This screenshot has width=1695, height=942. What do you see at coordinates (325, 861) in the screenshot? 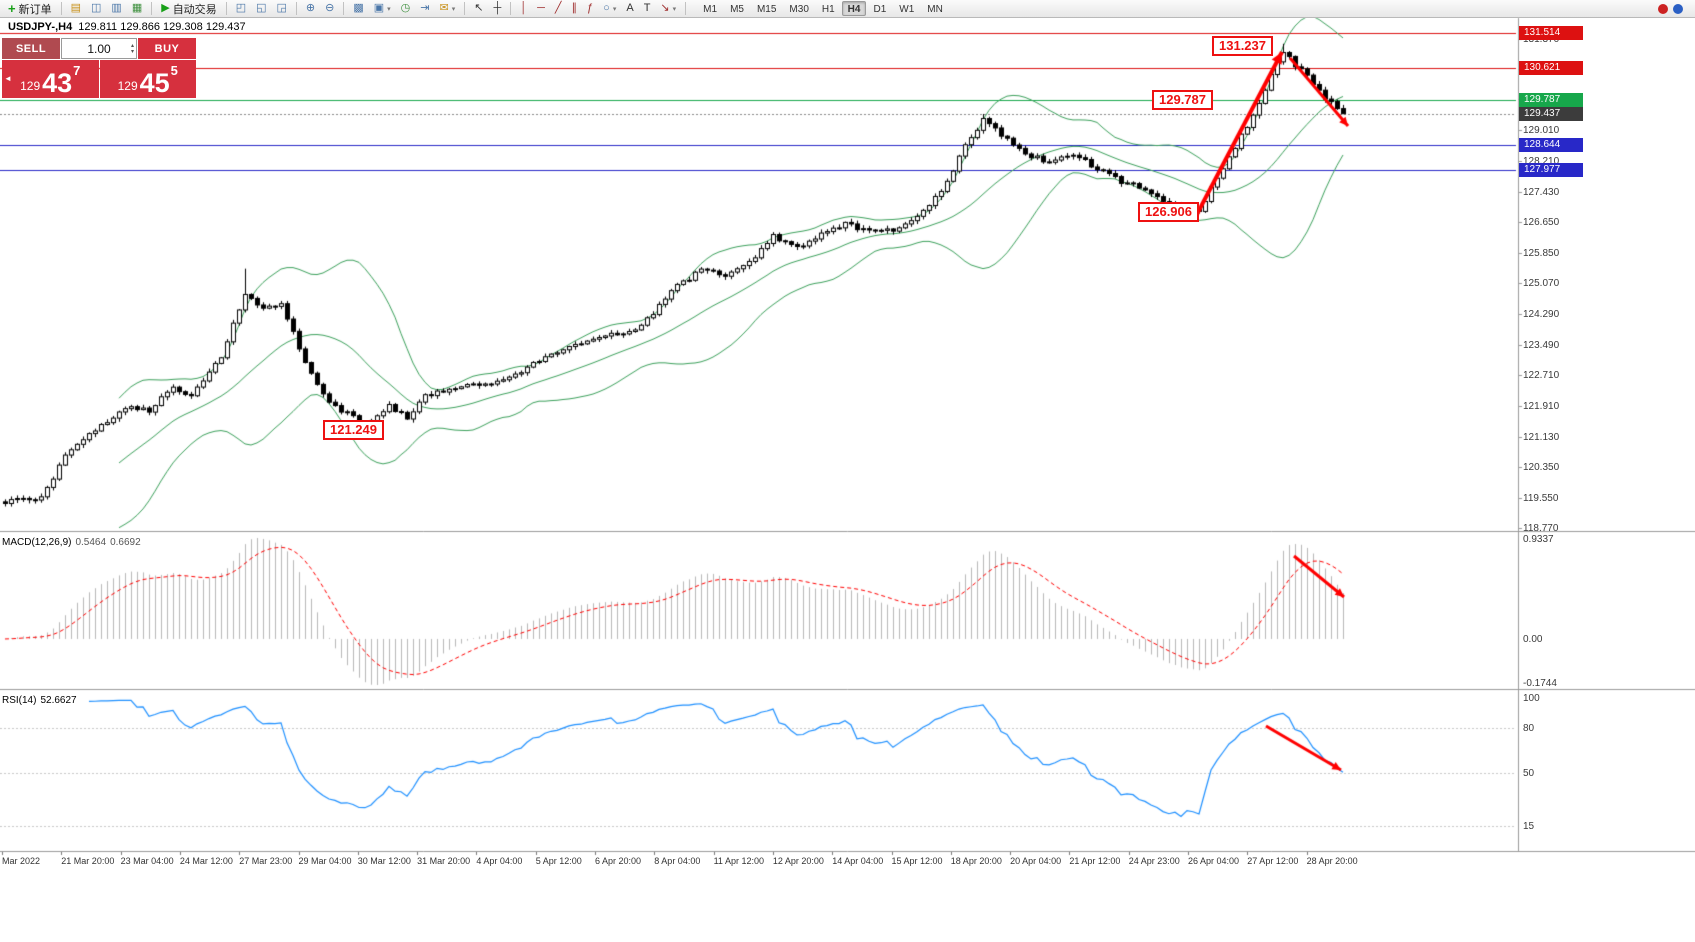
I see `time-axis-label: 29 Mar 04:00` at bounding box center [325, 861].